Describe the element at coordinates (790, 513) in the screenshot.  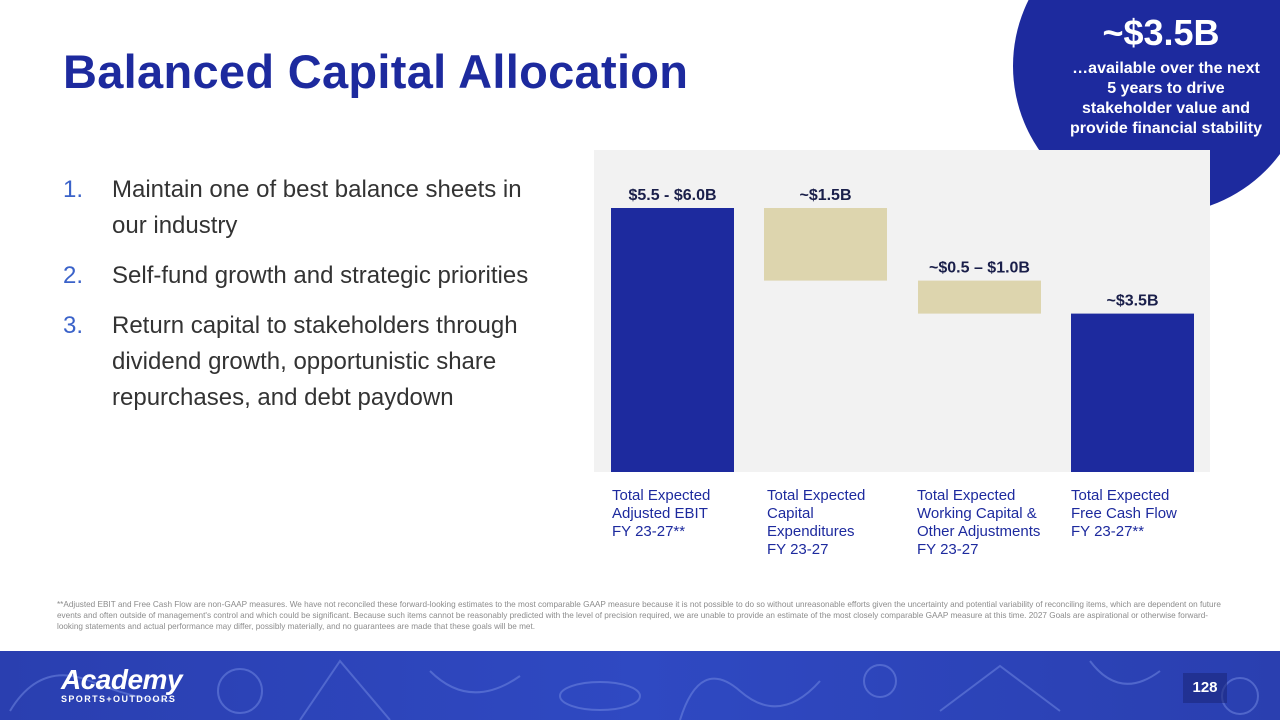
I see `category-line: Capital` at that location.